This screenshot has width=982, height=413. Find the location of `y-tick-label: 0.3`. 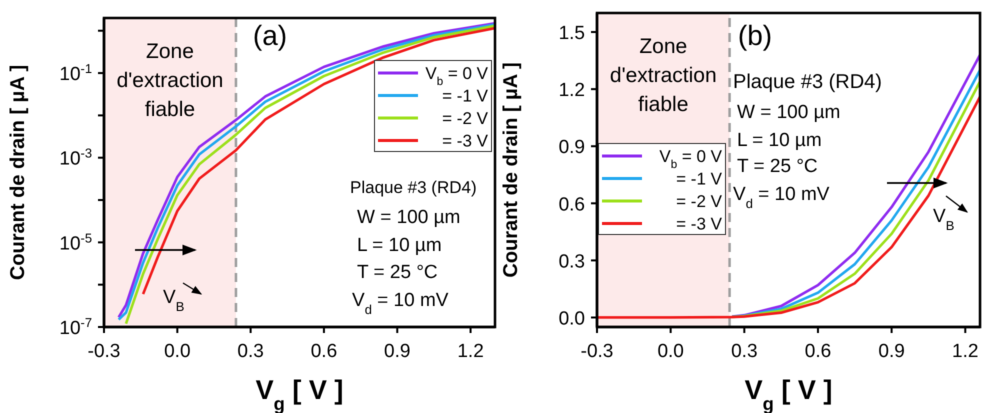

y-tick-label: 0.3 is located at coordinates (571, 261).